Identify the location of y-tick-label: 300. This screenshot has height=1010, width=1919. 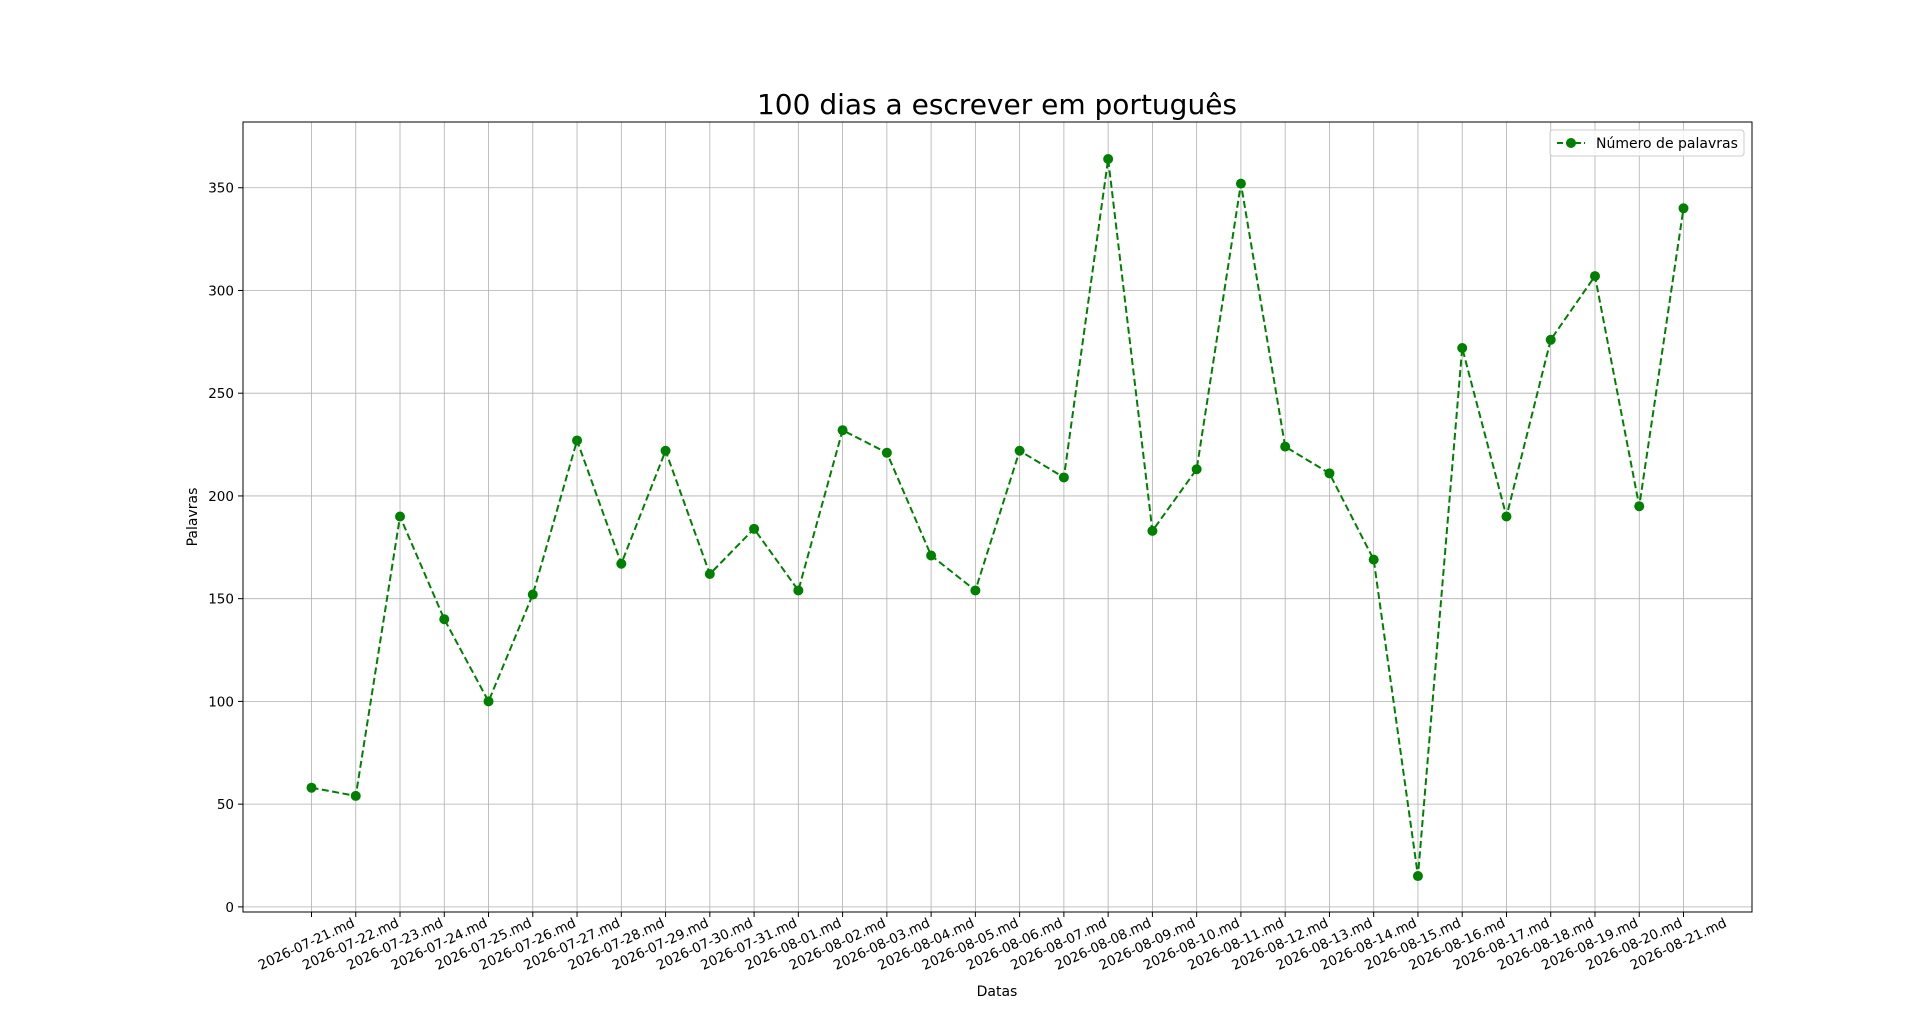
(221, 291).